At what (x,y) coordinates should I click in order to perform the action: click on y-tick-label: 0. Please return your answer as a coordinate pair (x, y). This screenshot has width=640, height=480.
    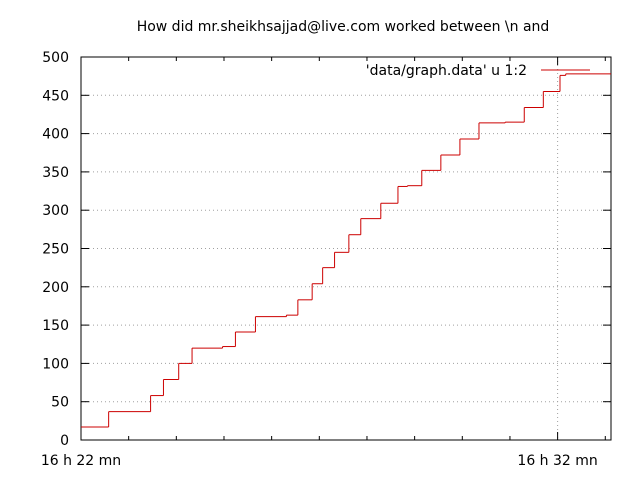
    Looking at the image, I should click on (64, 441).